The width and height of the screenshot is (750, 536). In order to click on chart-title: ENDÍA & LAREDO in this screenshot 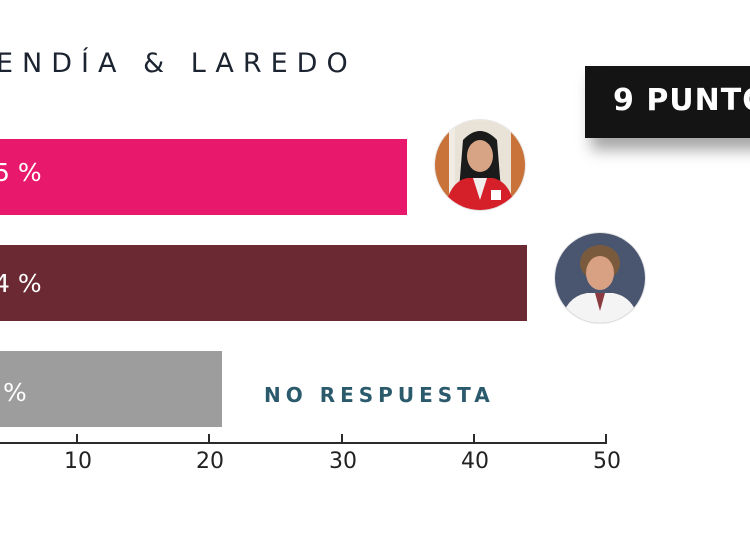, I will do `click(178, 63)`.